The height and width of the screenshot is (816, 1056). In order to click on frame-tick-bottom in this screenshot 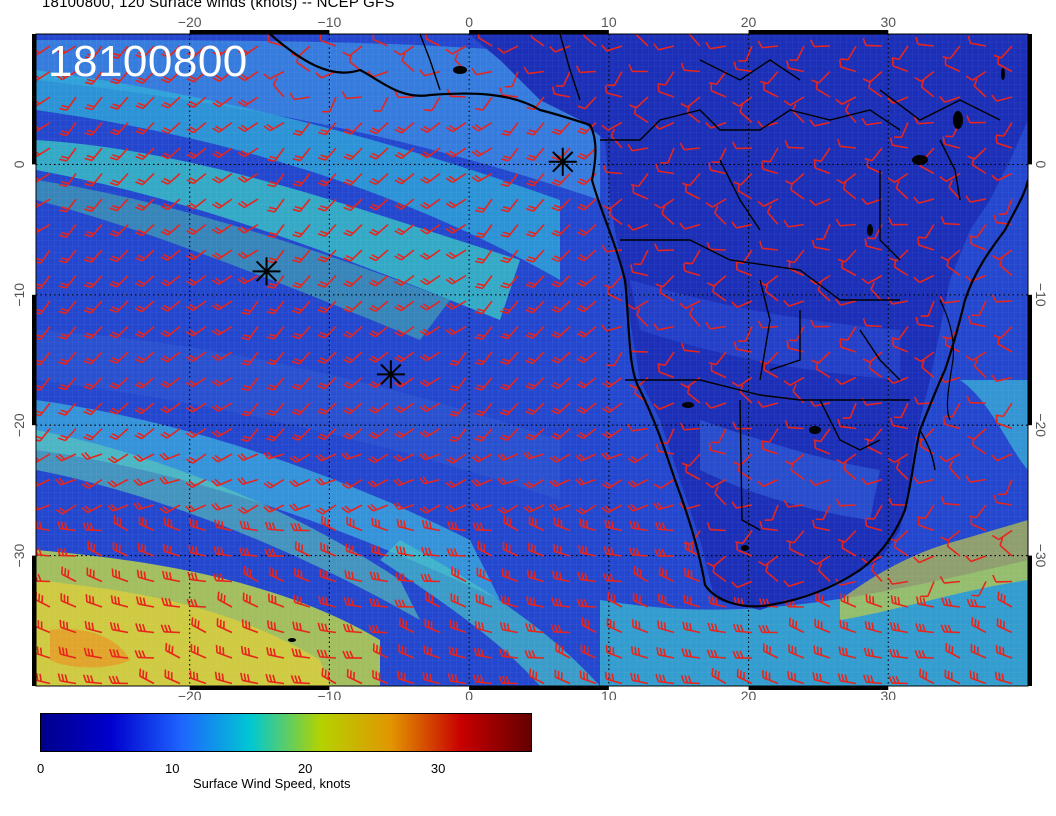, I will do `click(818, 688)`.